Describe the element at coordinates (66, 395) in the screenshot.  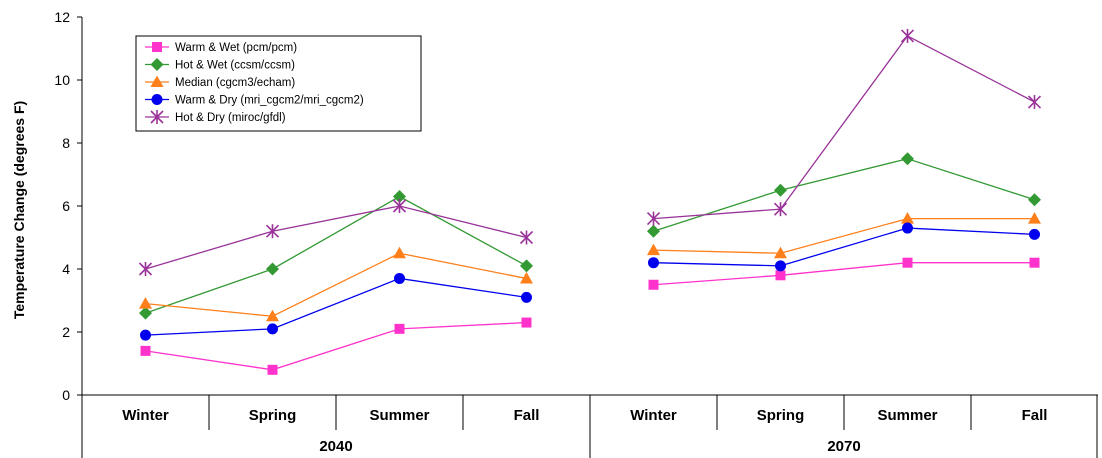
I see `y-tick-label: 0` at that location.